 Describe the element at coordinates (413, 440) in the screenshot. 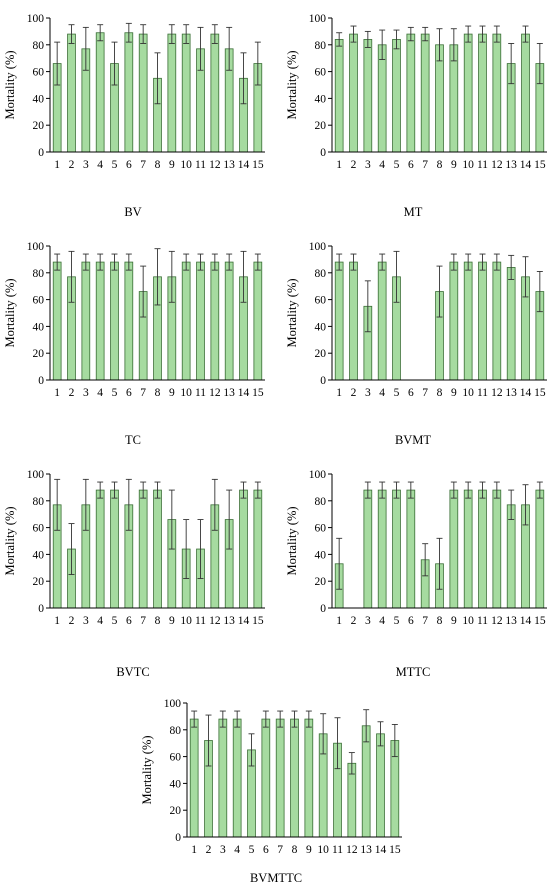

I see `chart-caption: BVMT` at that location.